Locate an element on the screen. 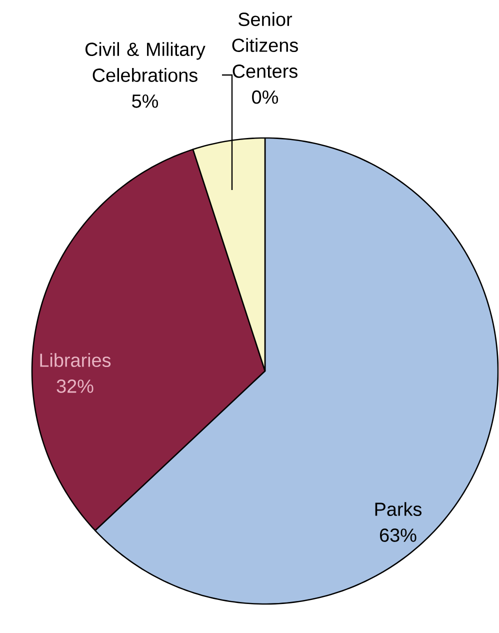 The height and width of the screenshot is (633, 499). data-label: 32% is located at coordinates (75, 386).